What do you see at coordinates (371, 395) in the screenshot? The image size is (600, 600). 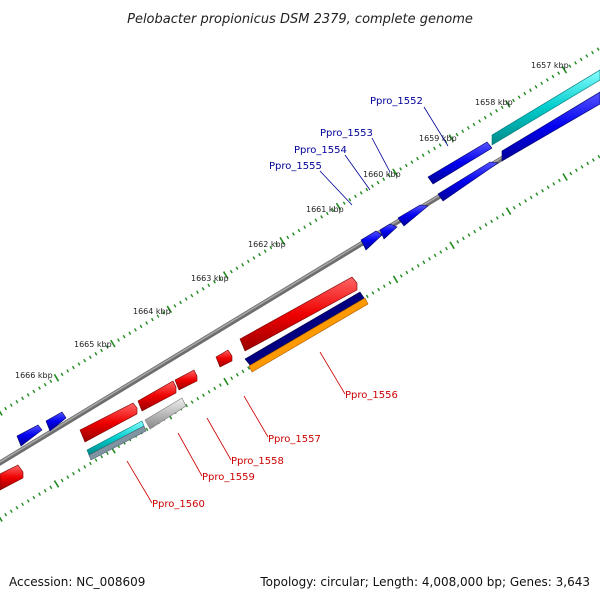 I see `gene-label-ppro-1556: Ppro_1556` at bounding box center [371, 395].